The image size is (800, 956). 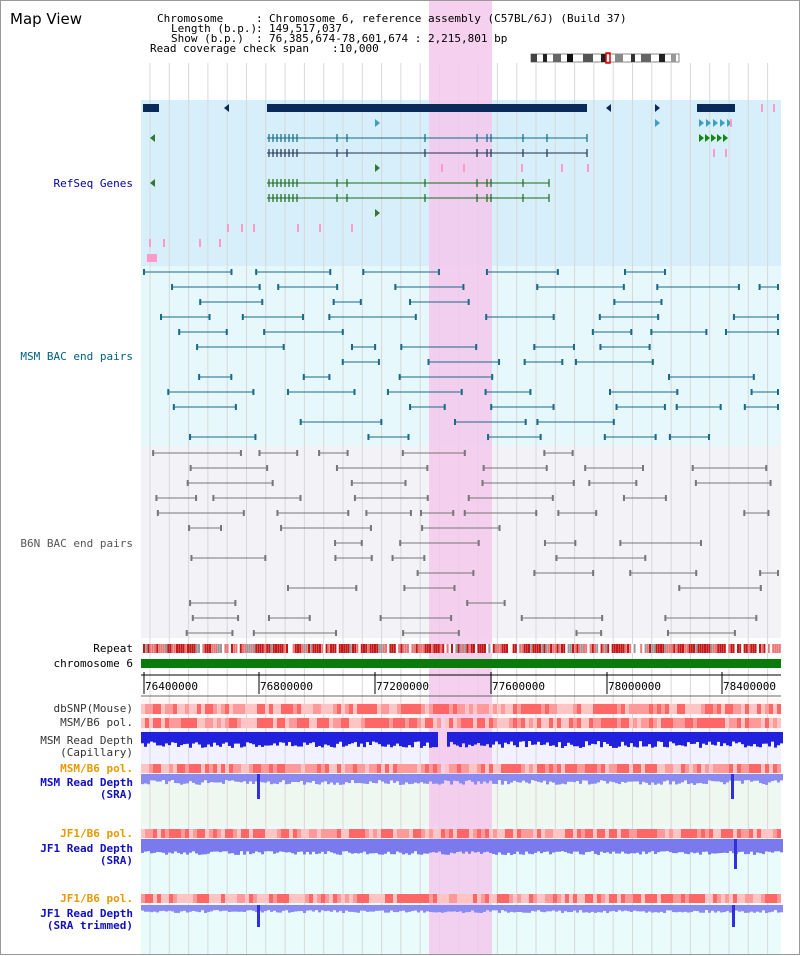 I want to click on chromosome-bar, so click(x=461, y=663).